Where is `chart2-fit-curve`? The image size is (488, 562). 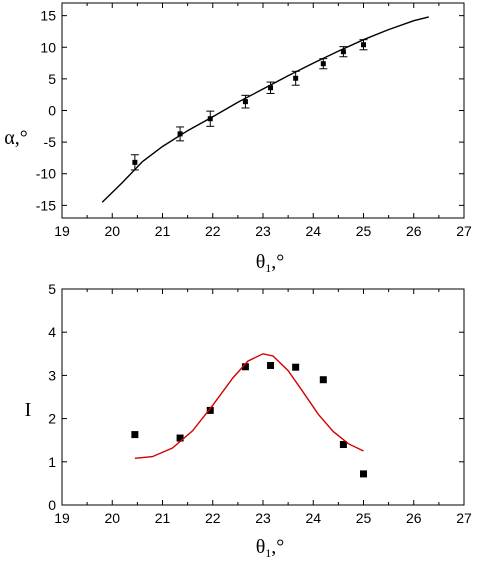 chart2-fit-curve is located at coordinates (249, 406).